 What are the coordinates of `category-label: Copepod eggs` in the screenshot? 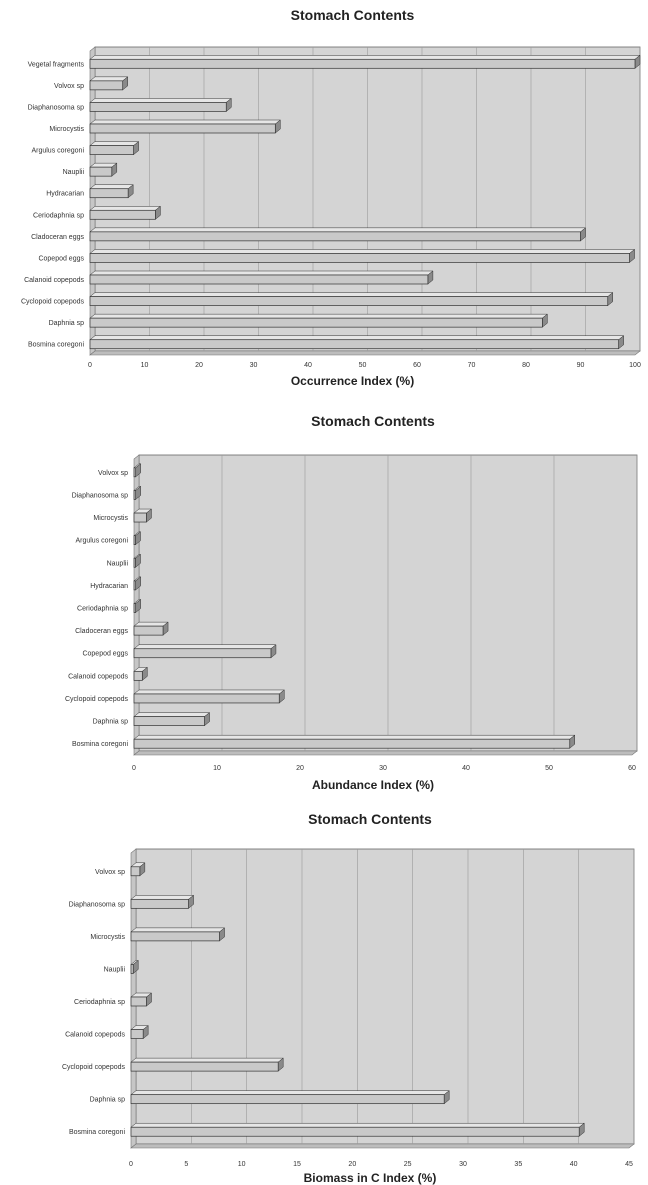 It's located at (105, 654).